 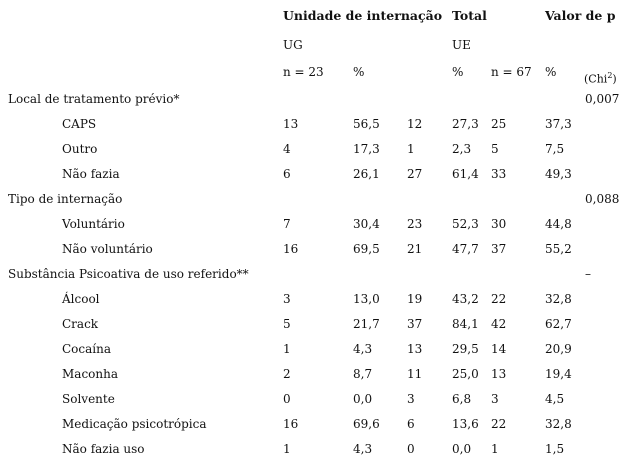 I want to click on cell-value: 27, so click(x=415, y=174).